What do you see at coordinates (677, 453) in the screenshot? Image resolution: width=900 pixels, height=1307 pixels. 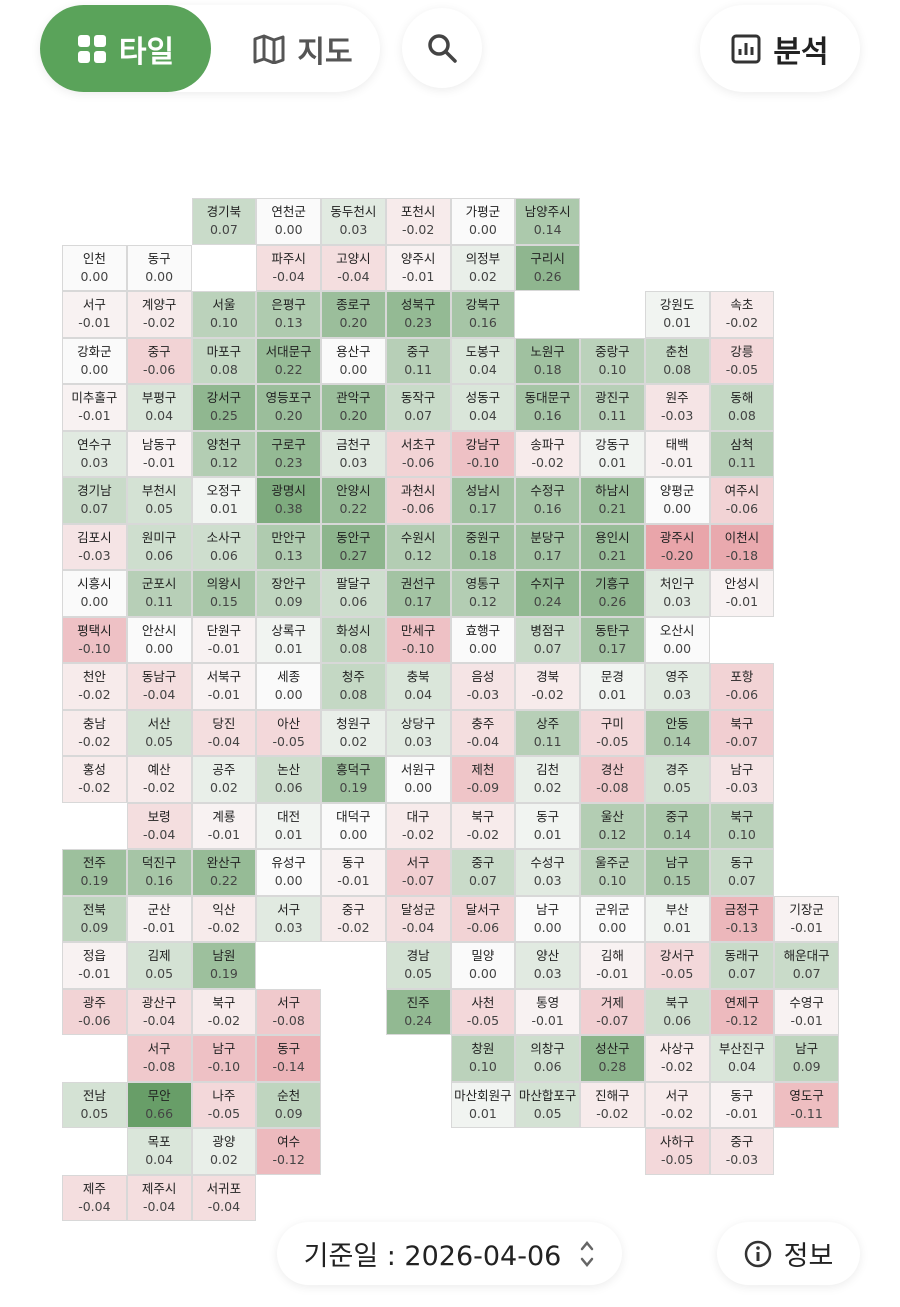 I see `region-tile: 태백 -0.01` at bounding box center [677, 453].